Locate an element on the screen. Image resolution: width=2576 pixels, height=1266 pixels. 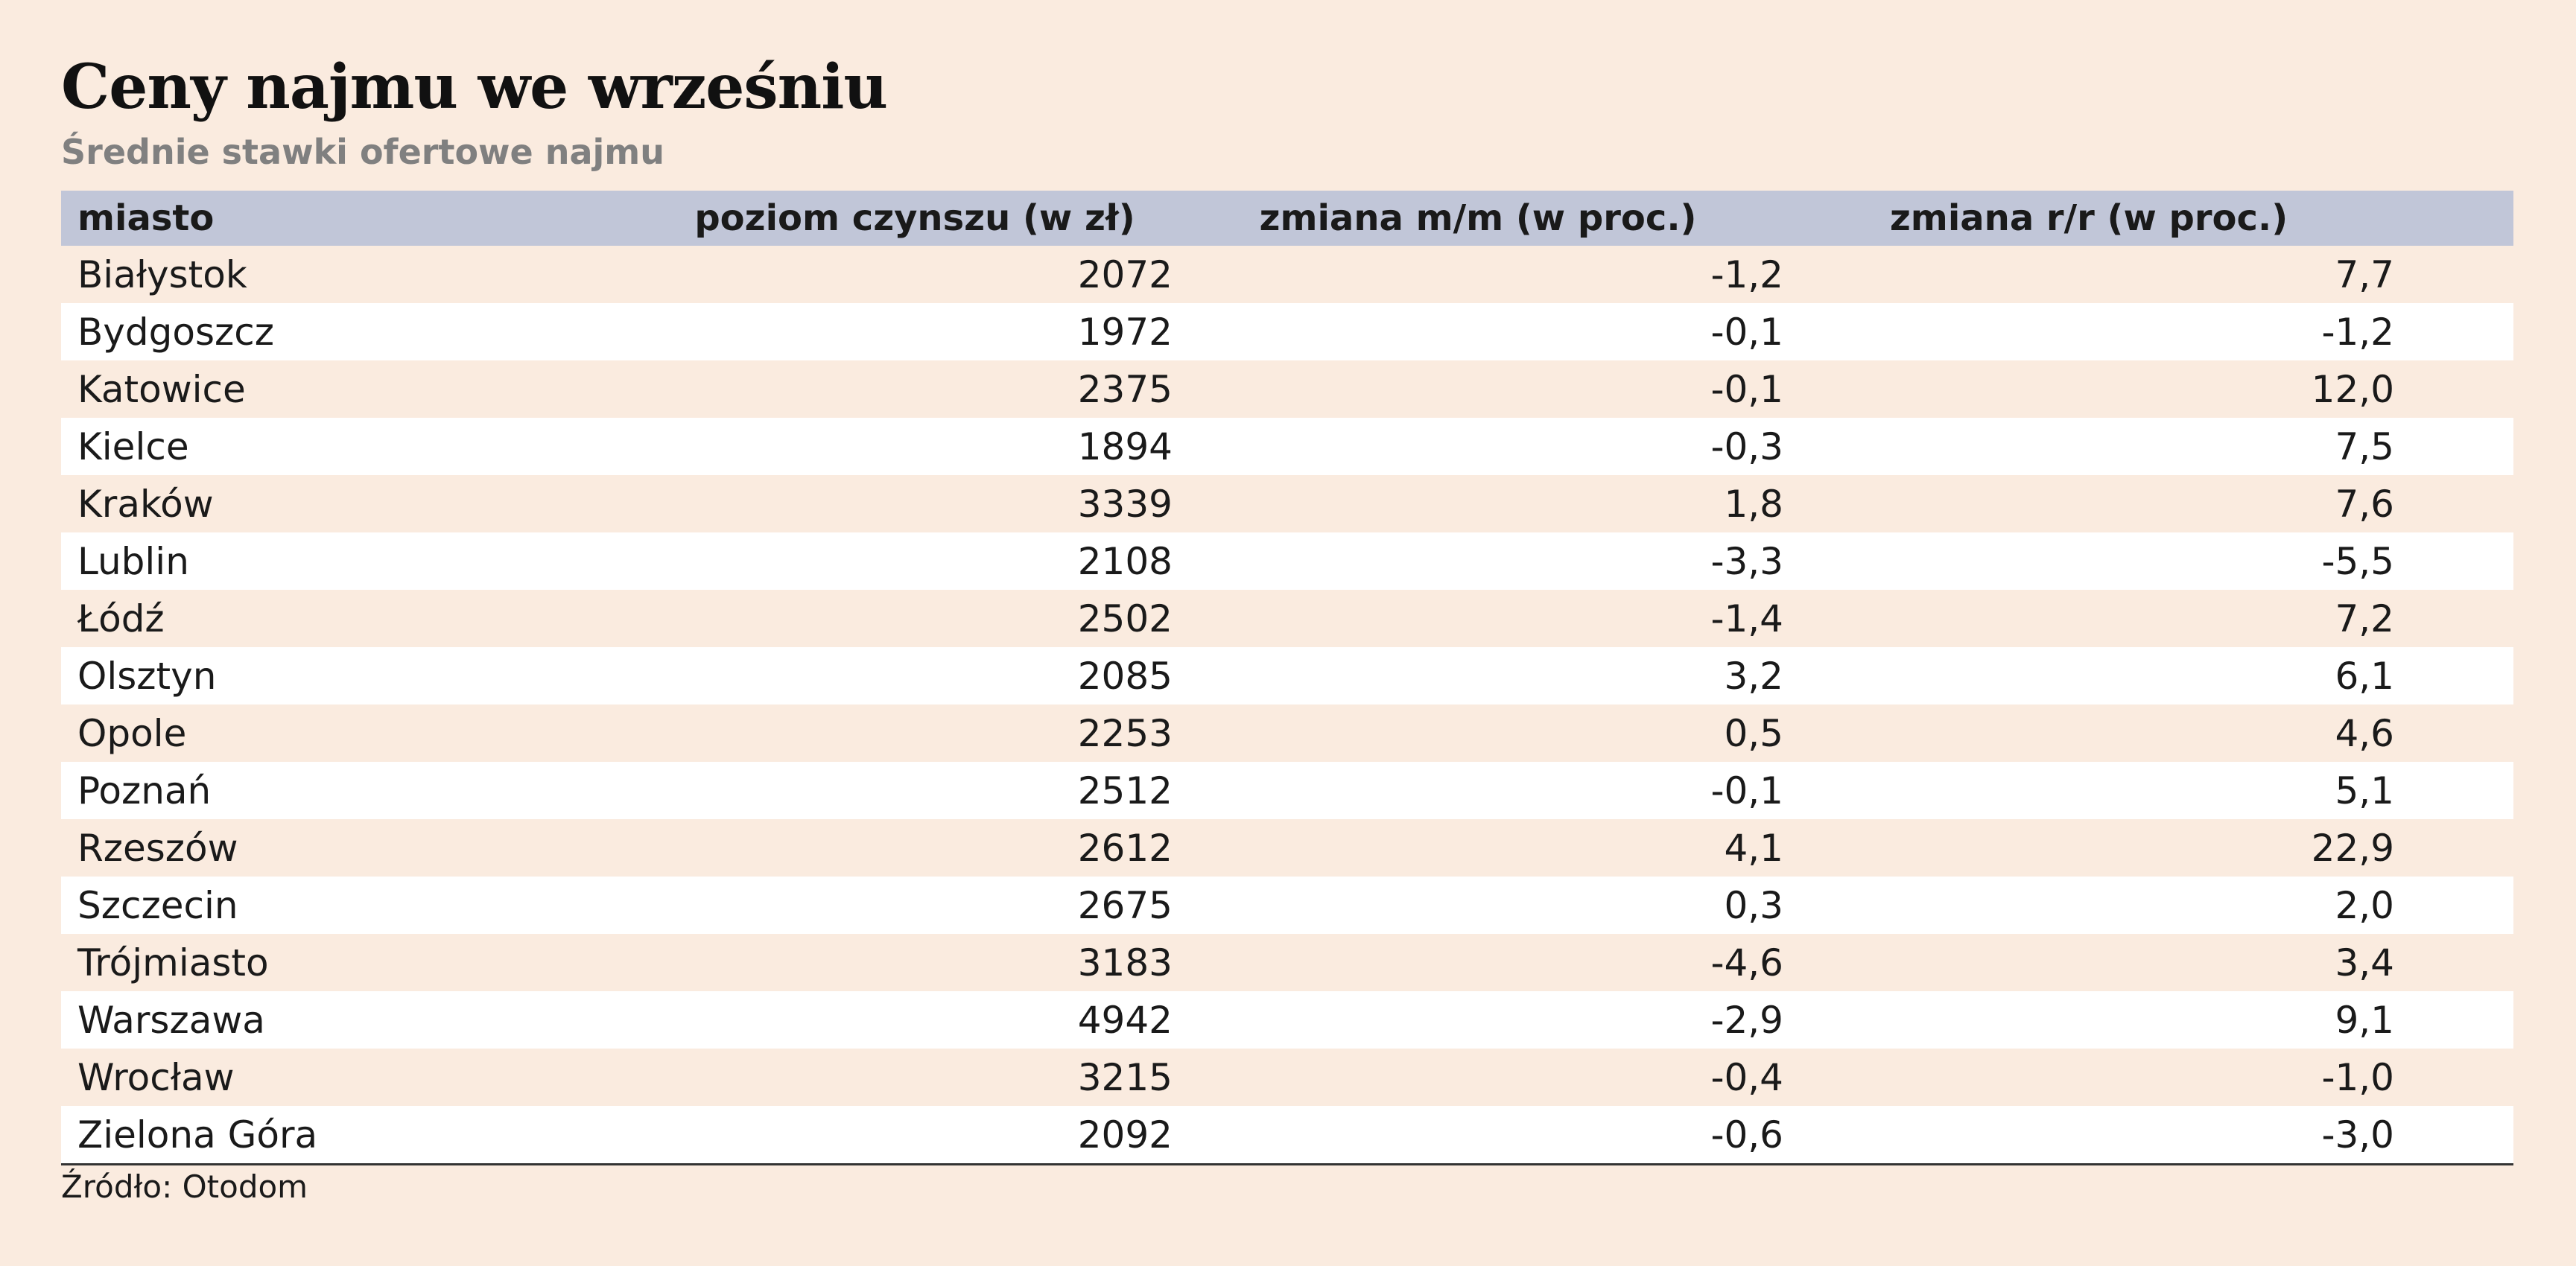
cell-yy-change: 7,6 is located at coordinates (2365, 504).